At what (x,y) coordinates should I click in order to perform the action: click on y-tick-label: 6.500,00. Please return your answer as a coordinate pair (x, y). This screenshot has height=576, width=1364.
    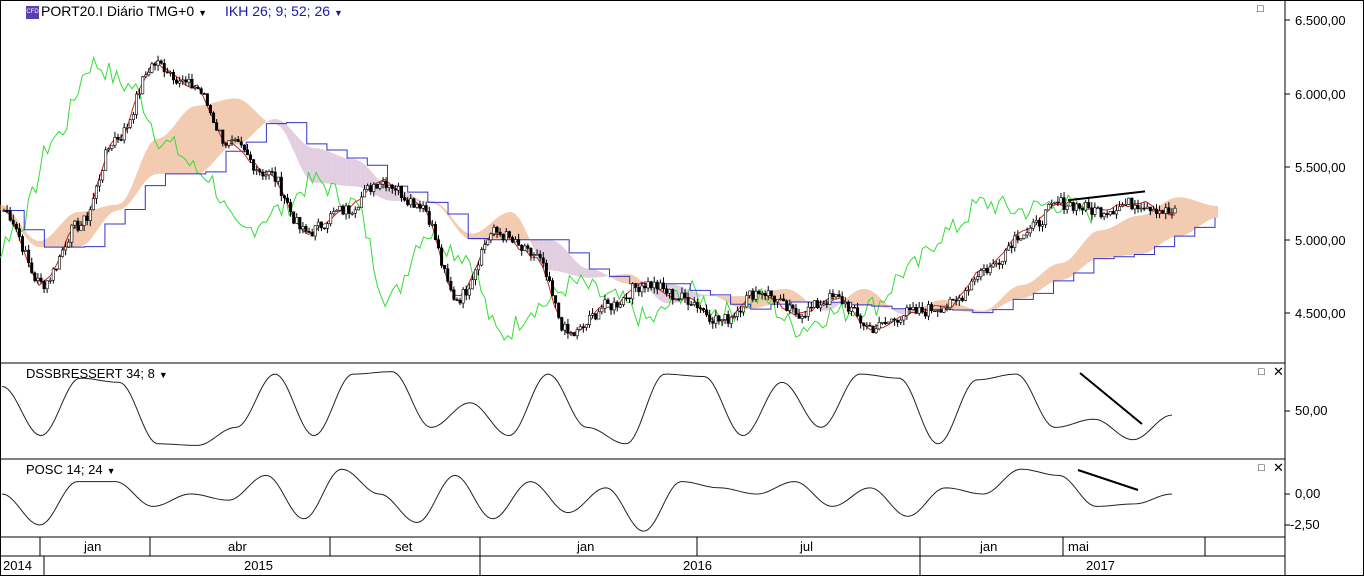
    Looking at the image, I should click on (1320, 20).